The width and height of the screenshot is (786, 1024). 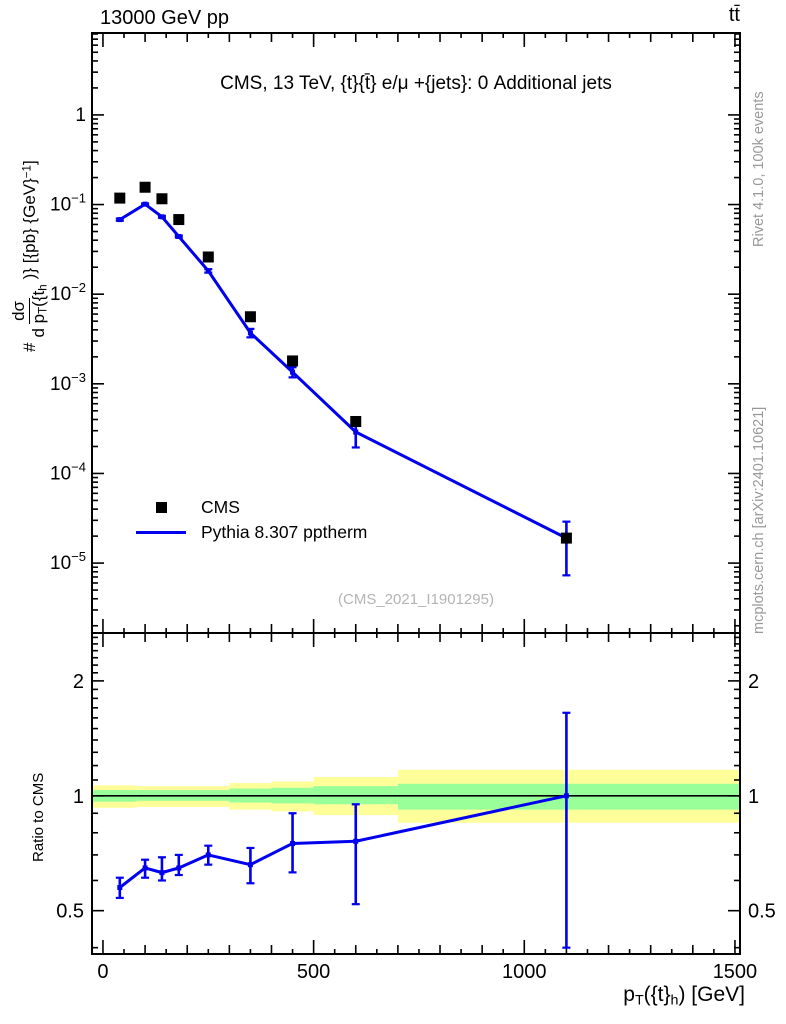 I want to click on legend-label-pythia: Pythia 8.307 pptherm, so click(x=284, y=532).